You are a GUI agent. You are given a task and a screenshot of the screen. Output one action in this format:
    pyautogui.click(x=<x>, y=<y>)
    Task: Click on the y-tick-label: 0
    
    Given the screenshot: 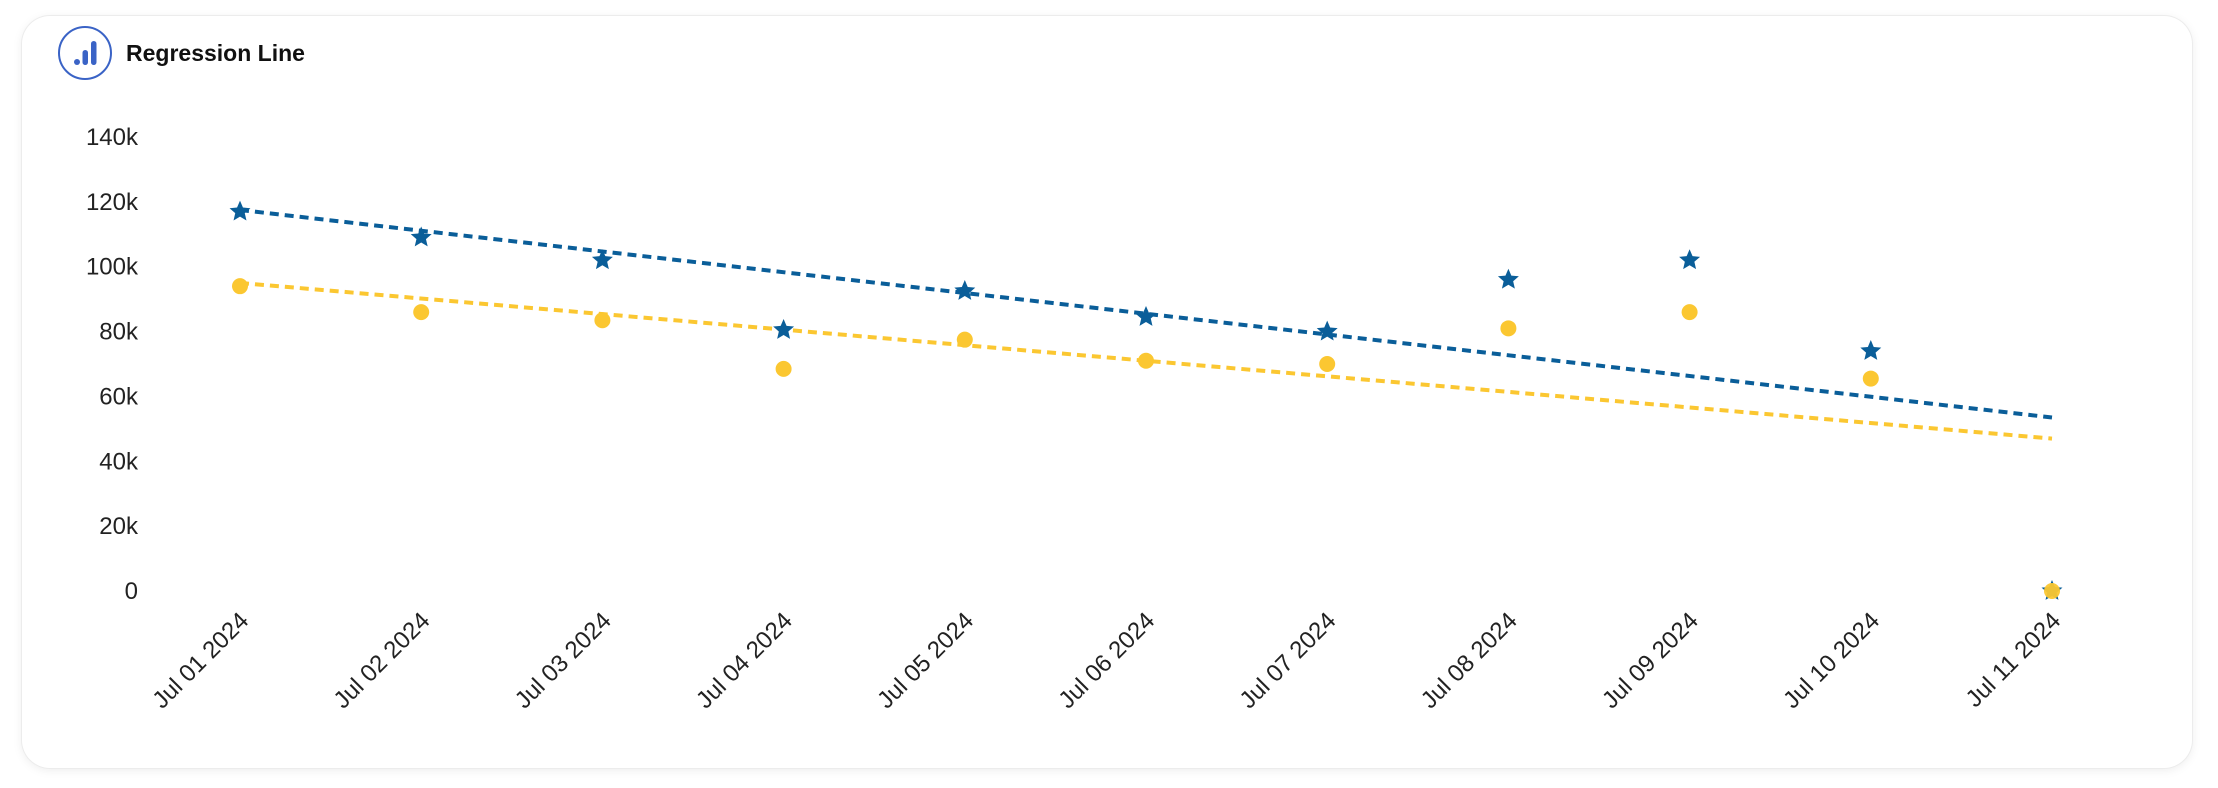 What is the action you would take?
    pyautogui.click(x=131, y=591)
    